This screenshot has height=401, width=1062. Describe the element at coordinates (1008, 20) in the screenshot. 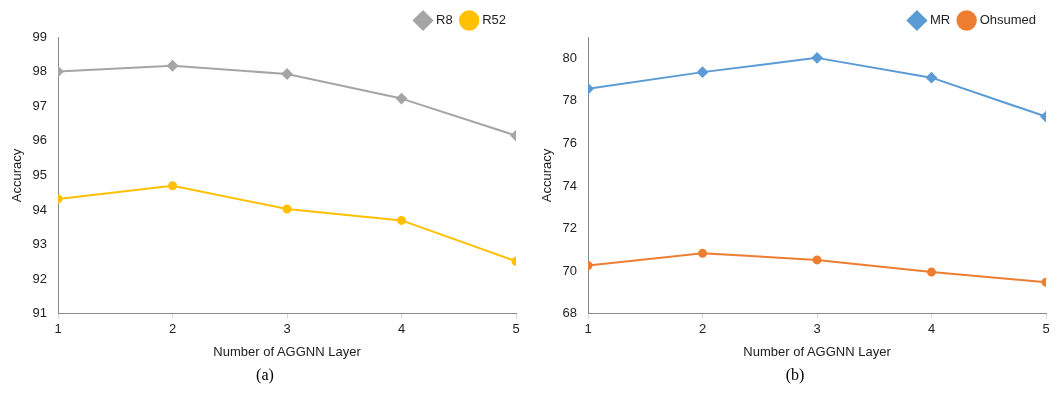

I see `legend-label: Ohsumed` at that location.